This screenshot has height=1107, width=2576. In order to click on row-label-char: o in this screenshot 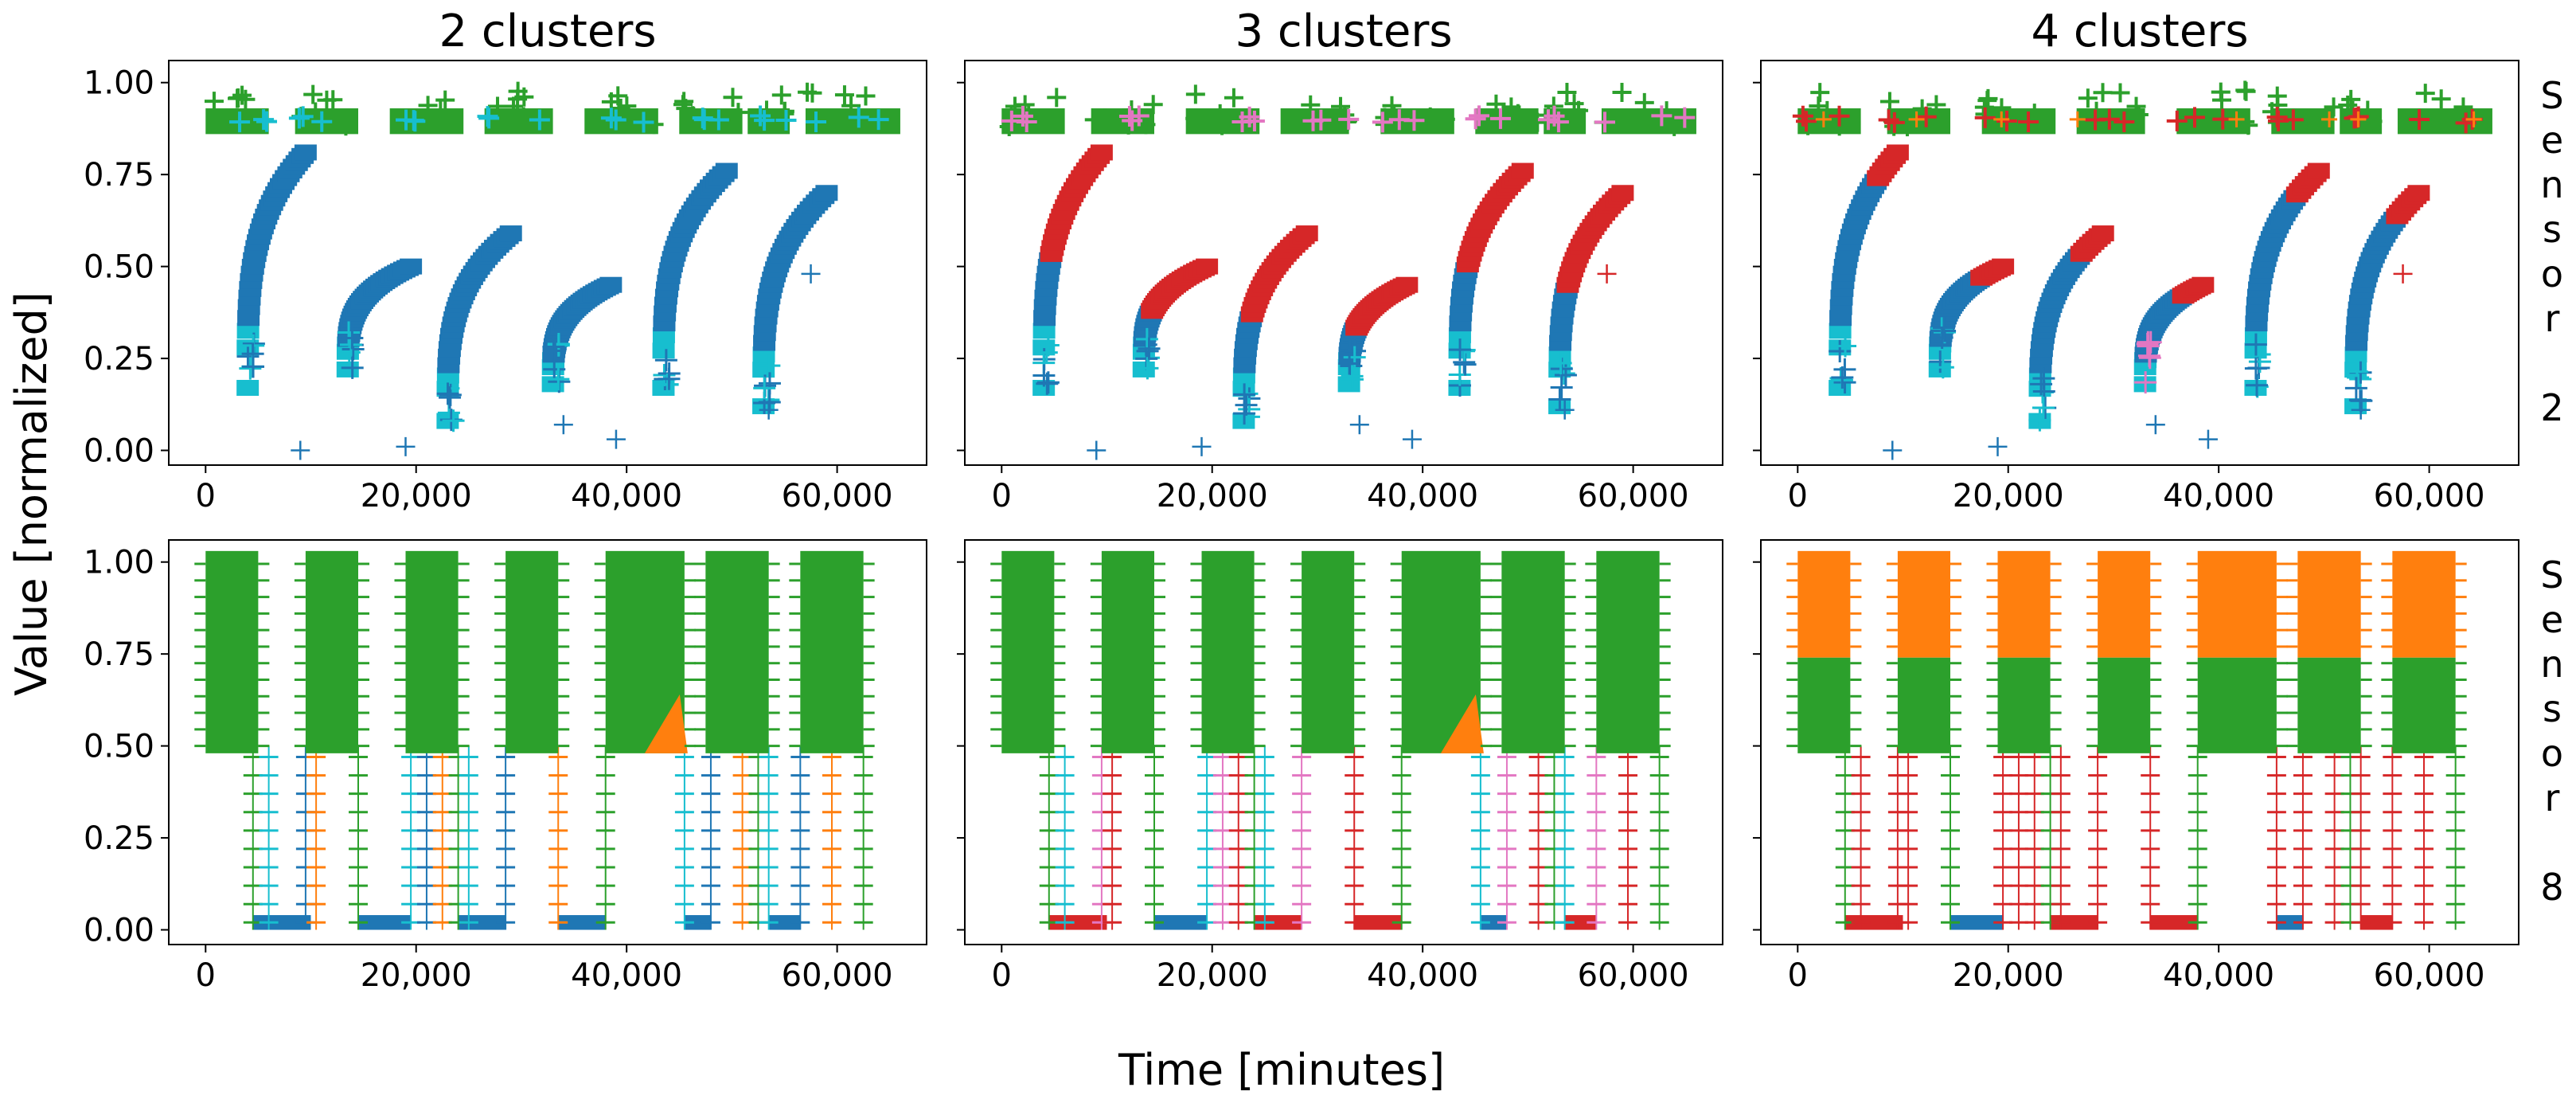, I will do `click(2552, 753)`.